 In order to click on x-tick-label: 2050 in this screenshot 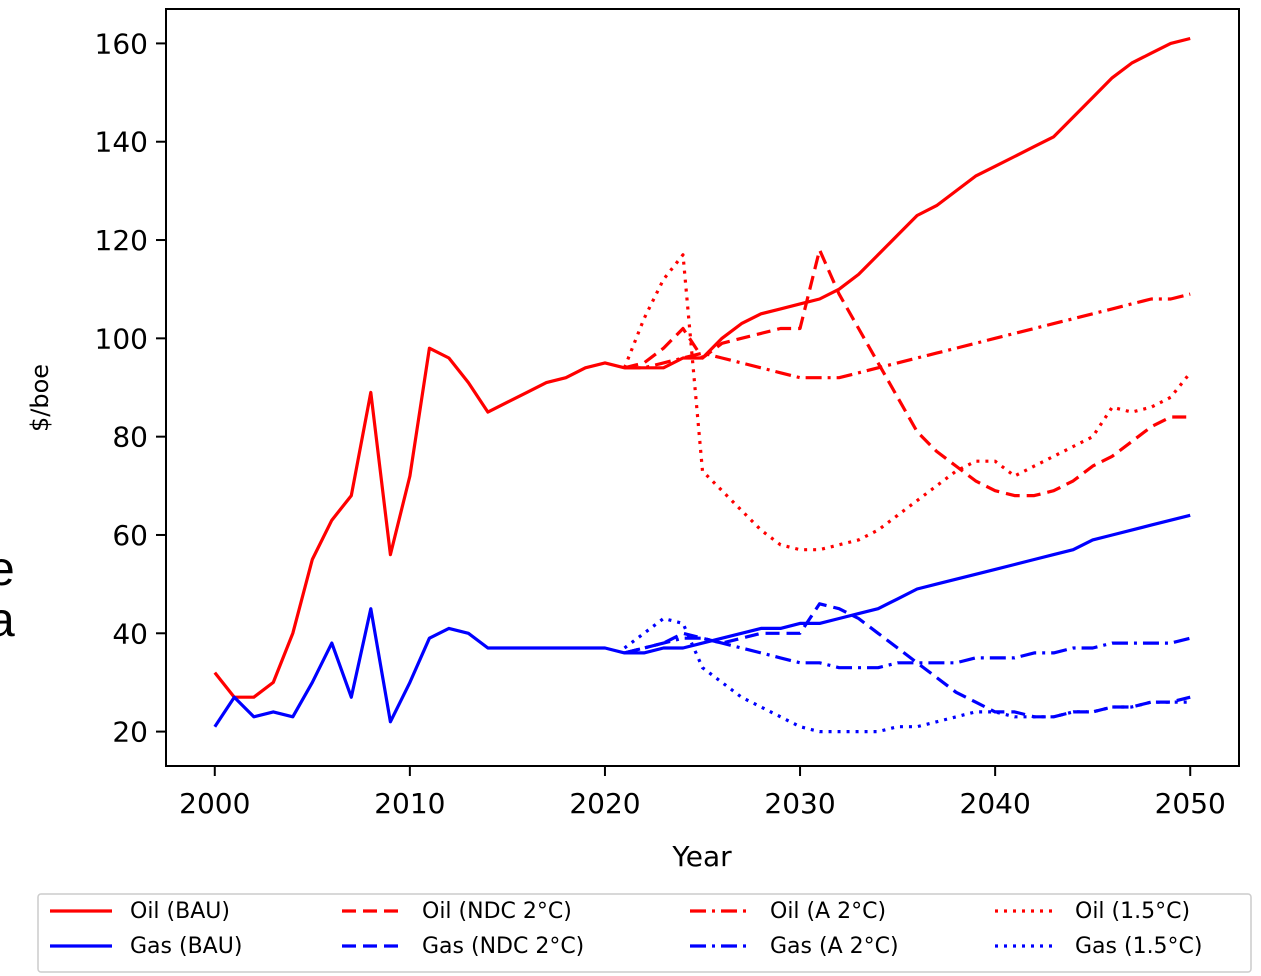, I will do `click(1190, 803)`.